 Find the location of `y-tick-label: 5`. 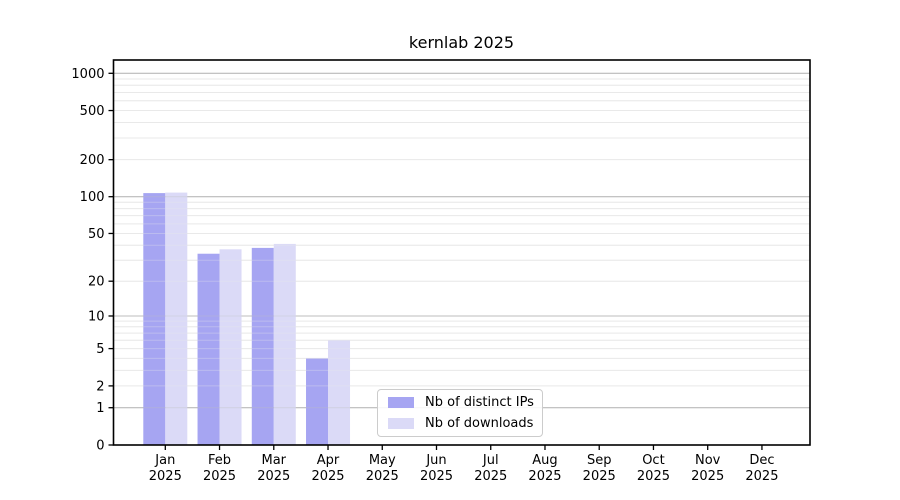

y-tick-label: 5 is located at coordinates (100, 349).